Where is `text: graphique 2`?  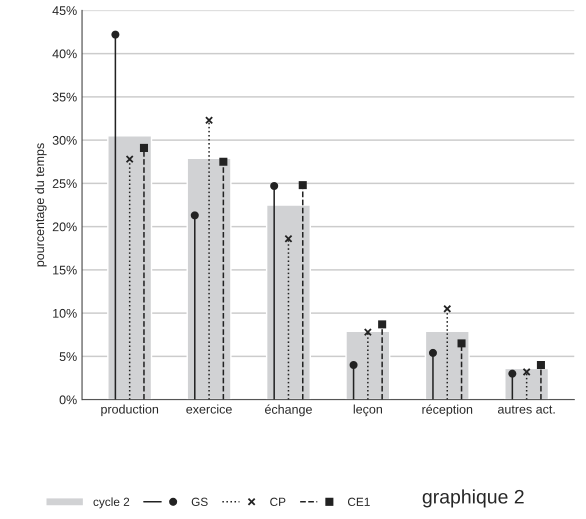
text: graphique 2 is located at coordinates (473, 498).